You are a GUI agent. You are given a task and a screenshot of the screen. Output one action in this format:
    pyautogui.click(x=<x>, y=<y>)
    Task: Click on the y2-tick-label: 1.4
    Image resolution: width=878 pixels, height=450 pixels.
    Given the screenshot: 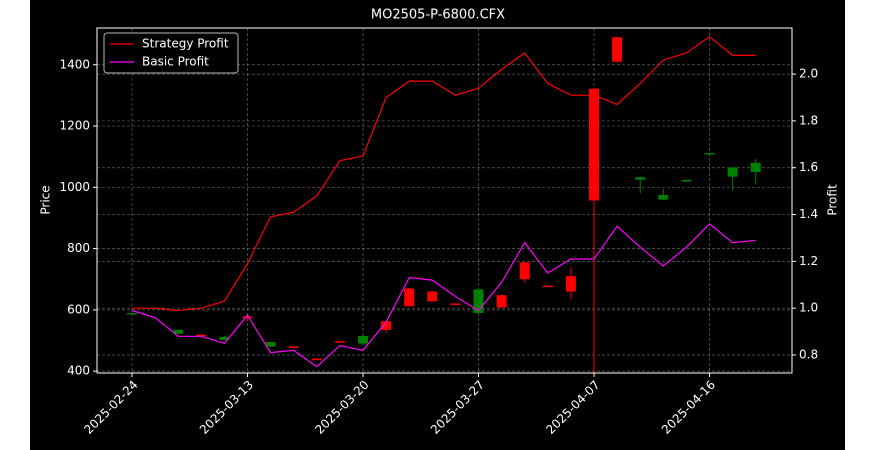 What is the action you would take?
    pyautogui.click(x=808, y=214)
    